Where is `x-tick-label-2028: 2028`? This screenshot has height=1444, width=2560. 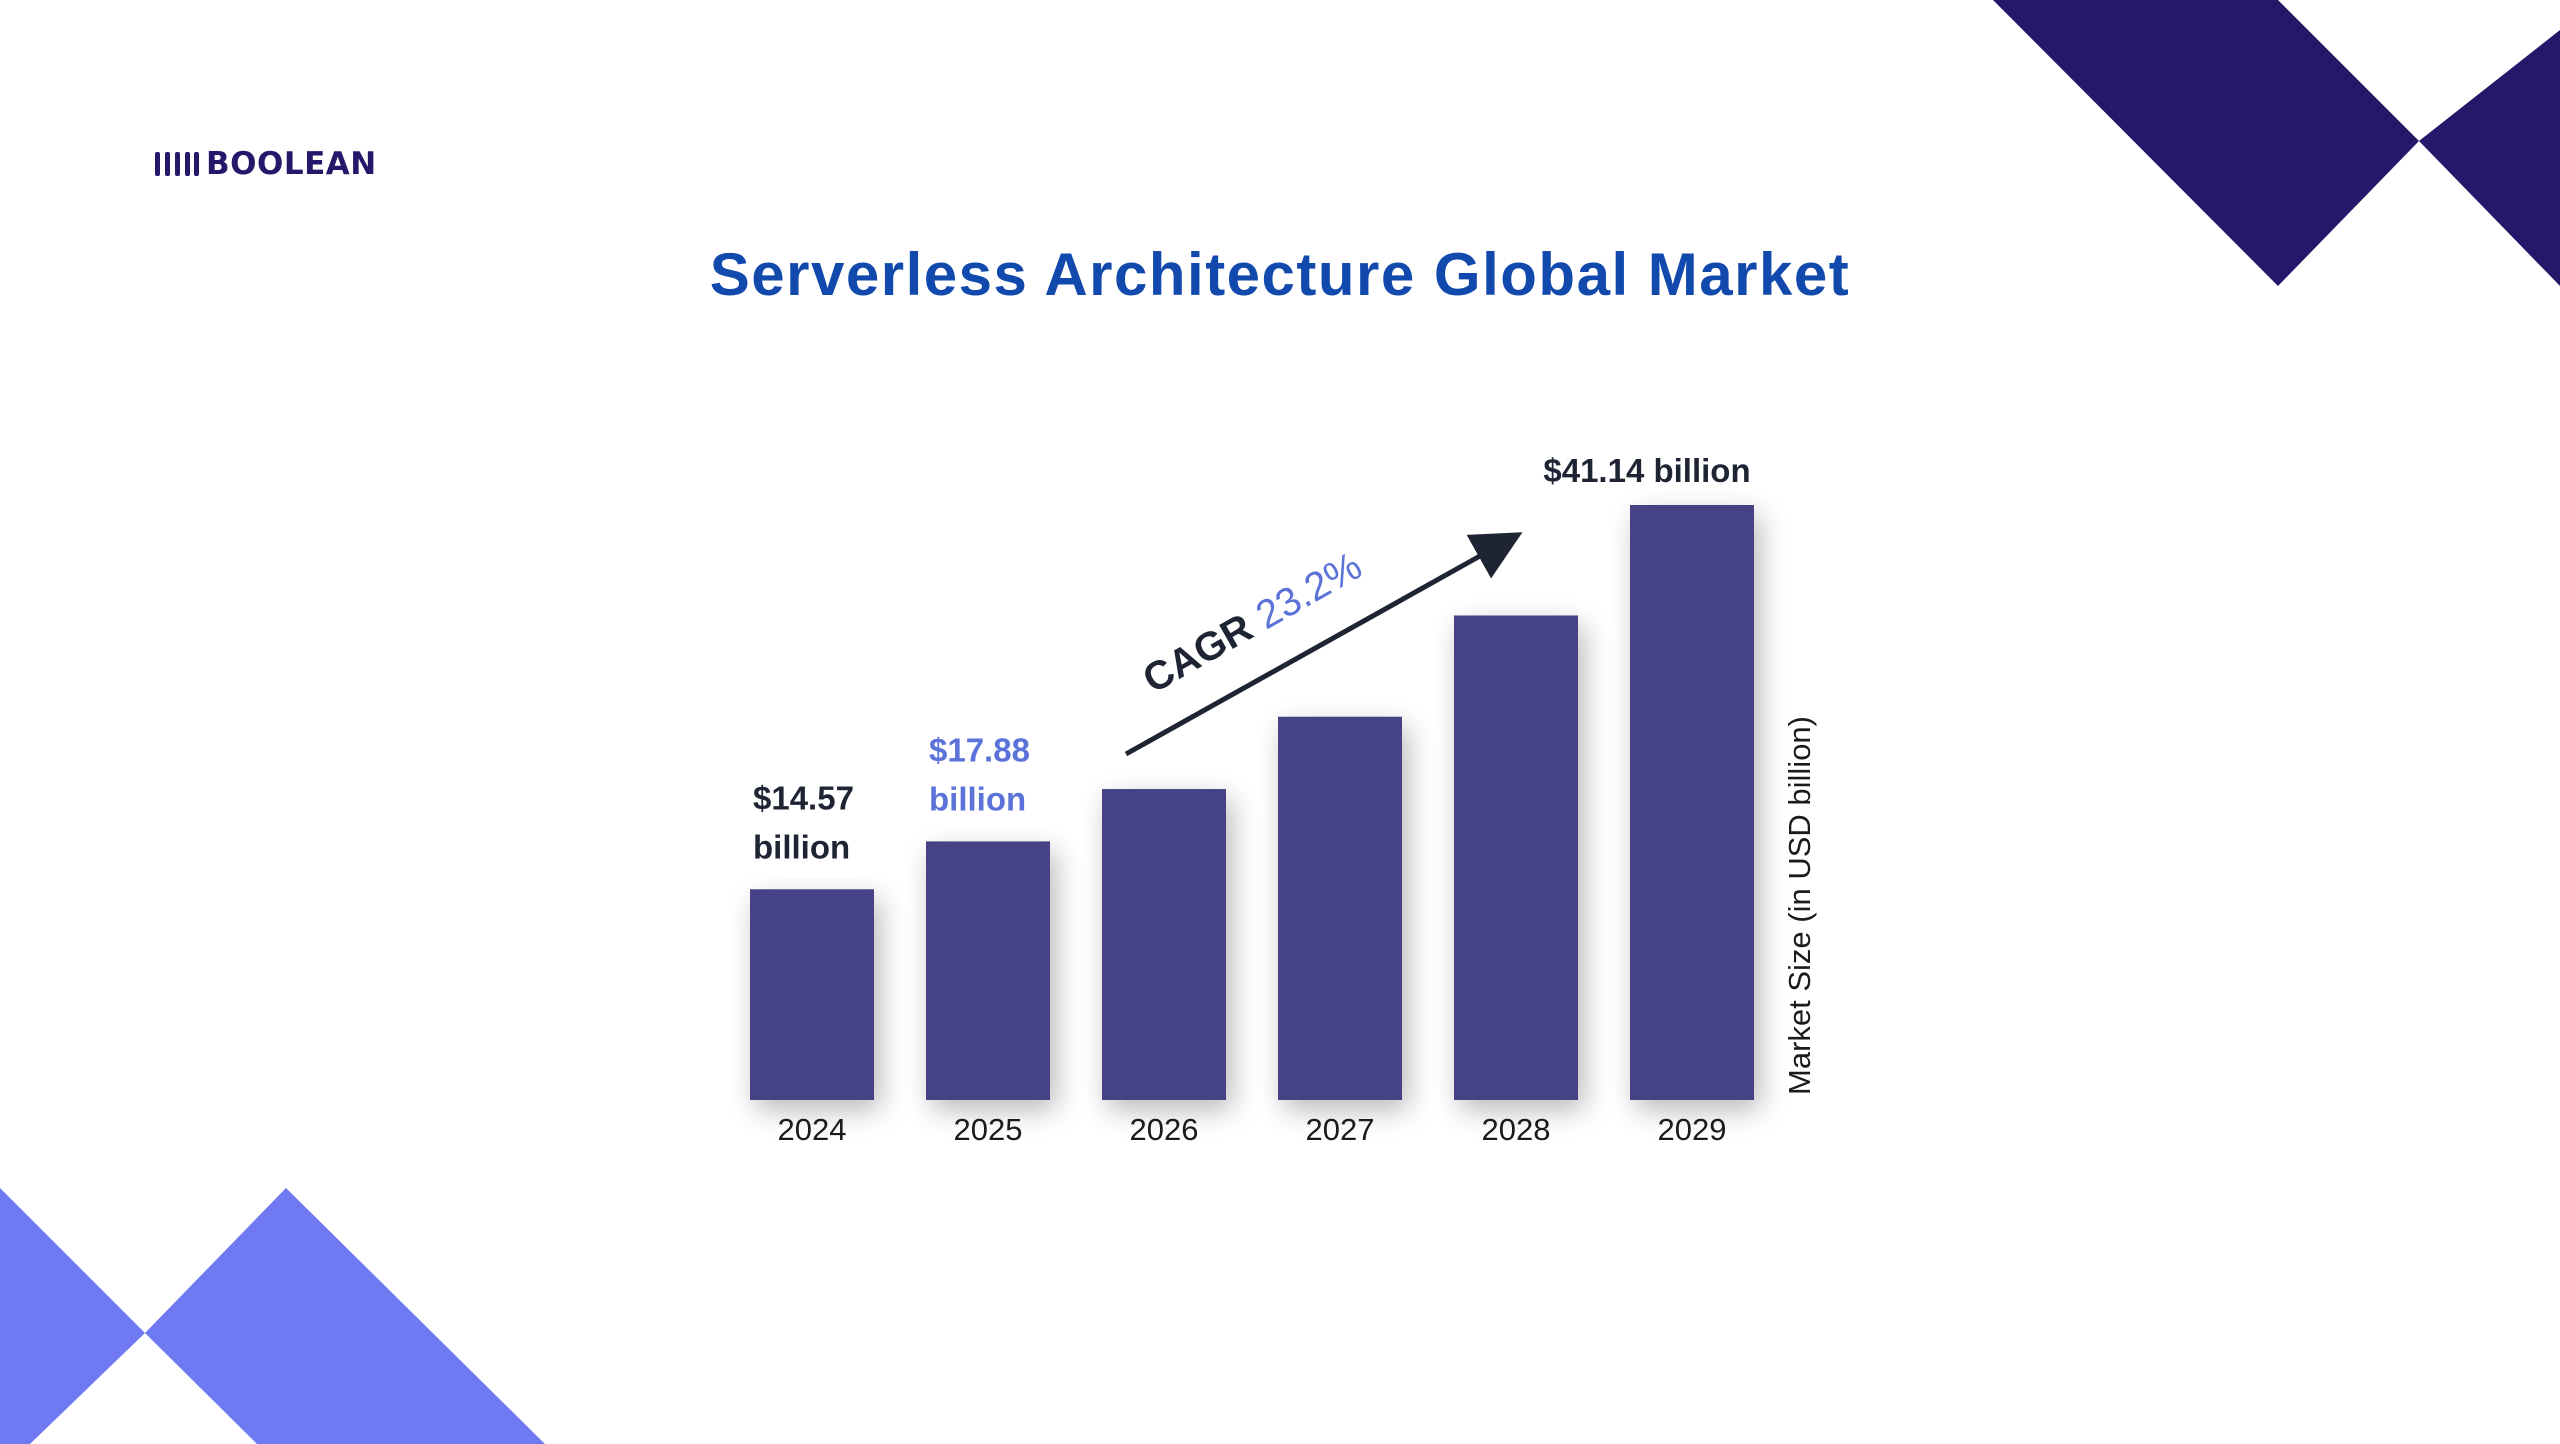 x-tick-label-2028: 2028 is located at coordinates (1516, 1129).